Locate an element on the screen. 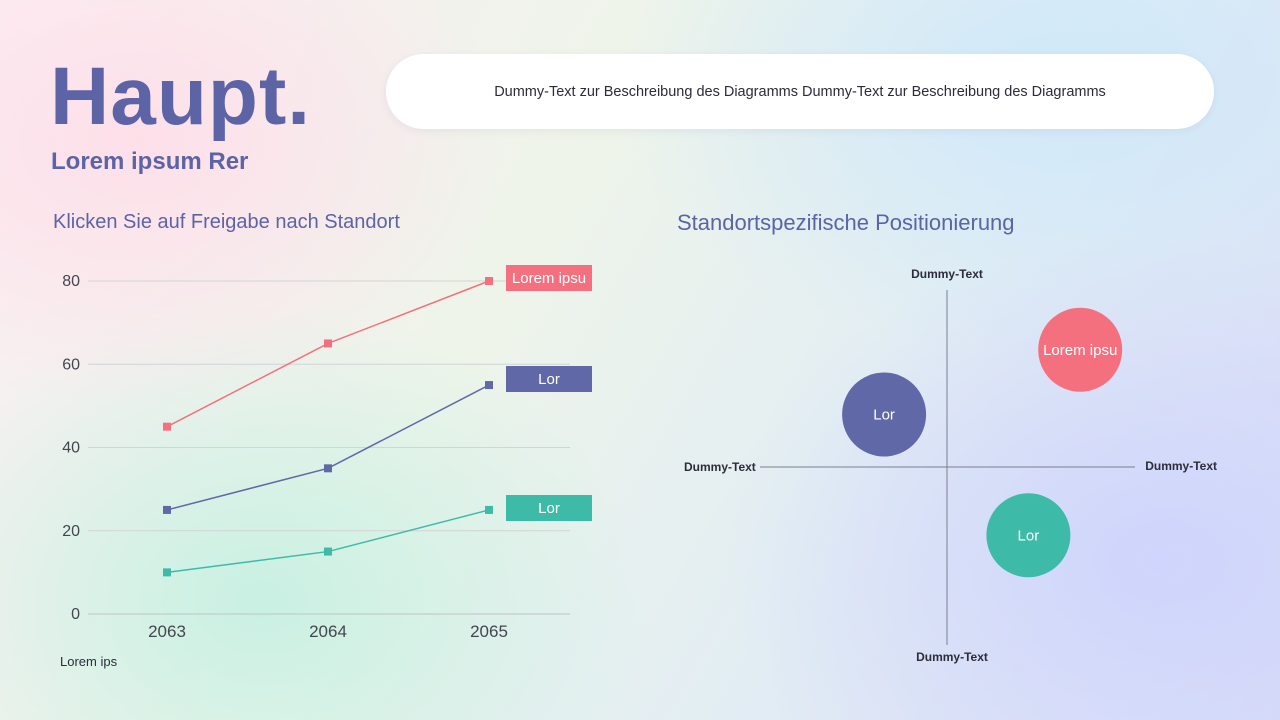  series-label: Lorem ipsu is located at coordinates (549, 278).